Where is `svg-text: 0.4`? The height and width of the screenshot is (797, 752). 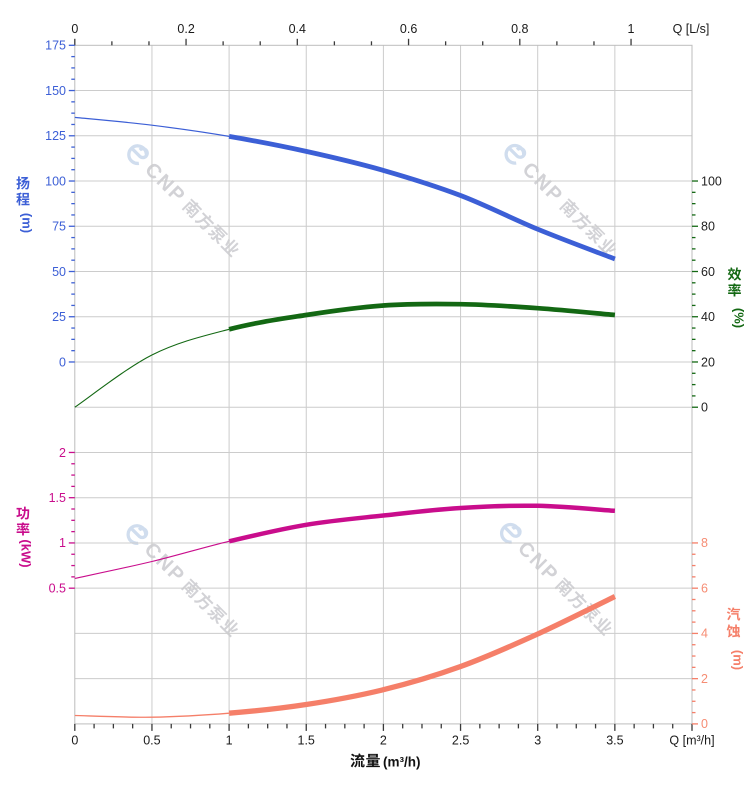
svg-text: 0.4 is located at coordinates (297, 29).